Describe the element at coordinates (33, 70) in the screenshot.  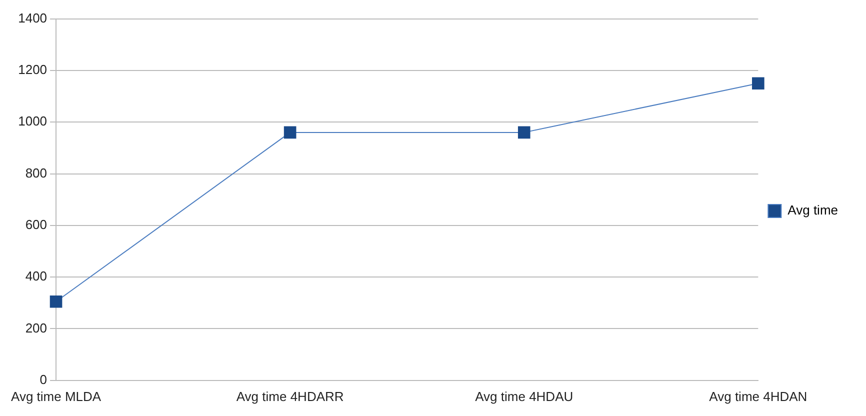
I see `y-tick-label: 1200` at that location.